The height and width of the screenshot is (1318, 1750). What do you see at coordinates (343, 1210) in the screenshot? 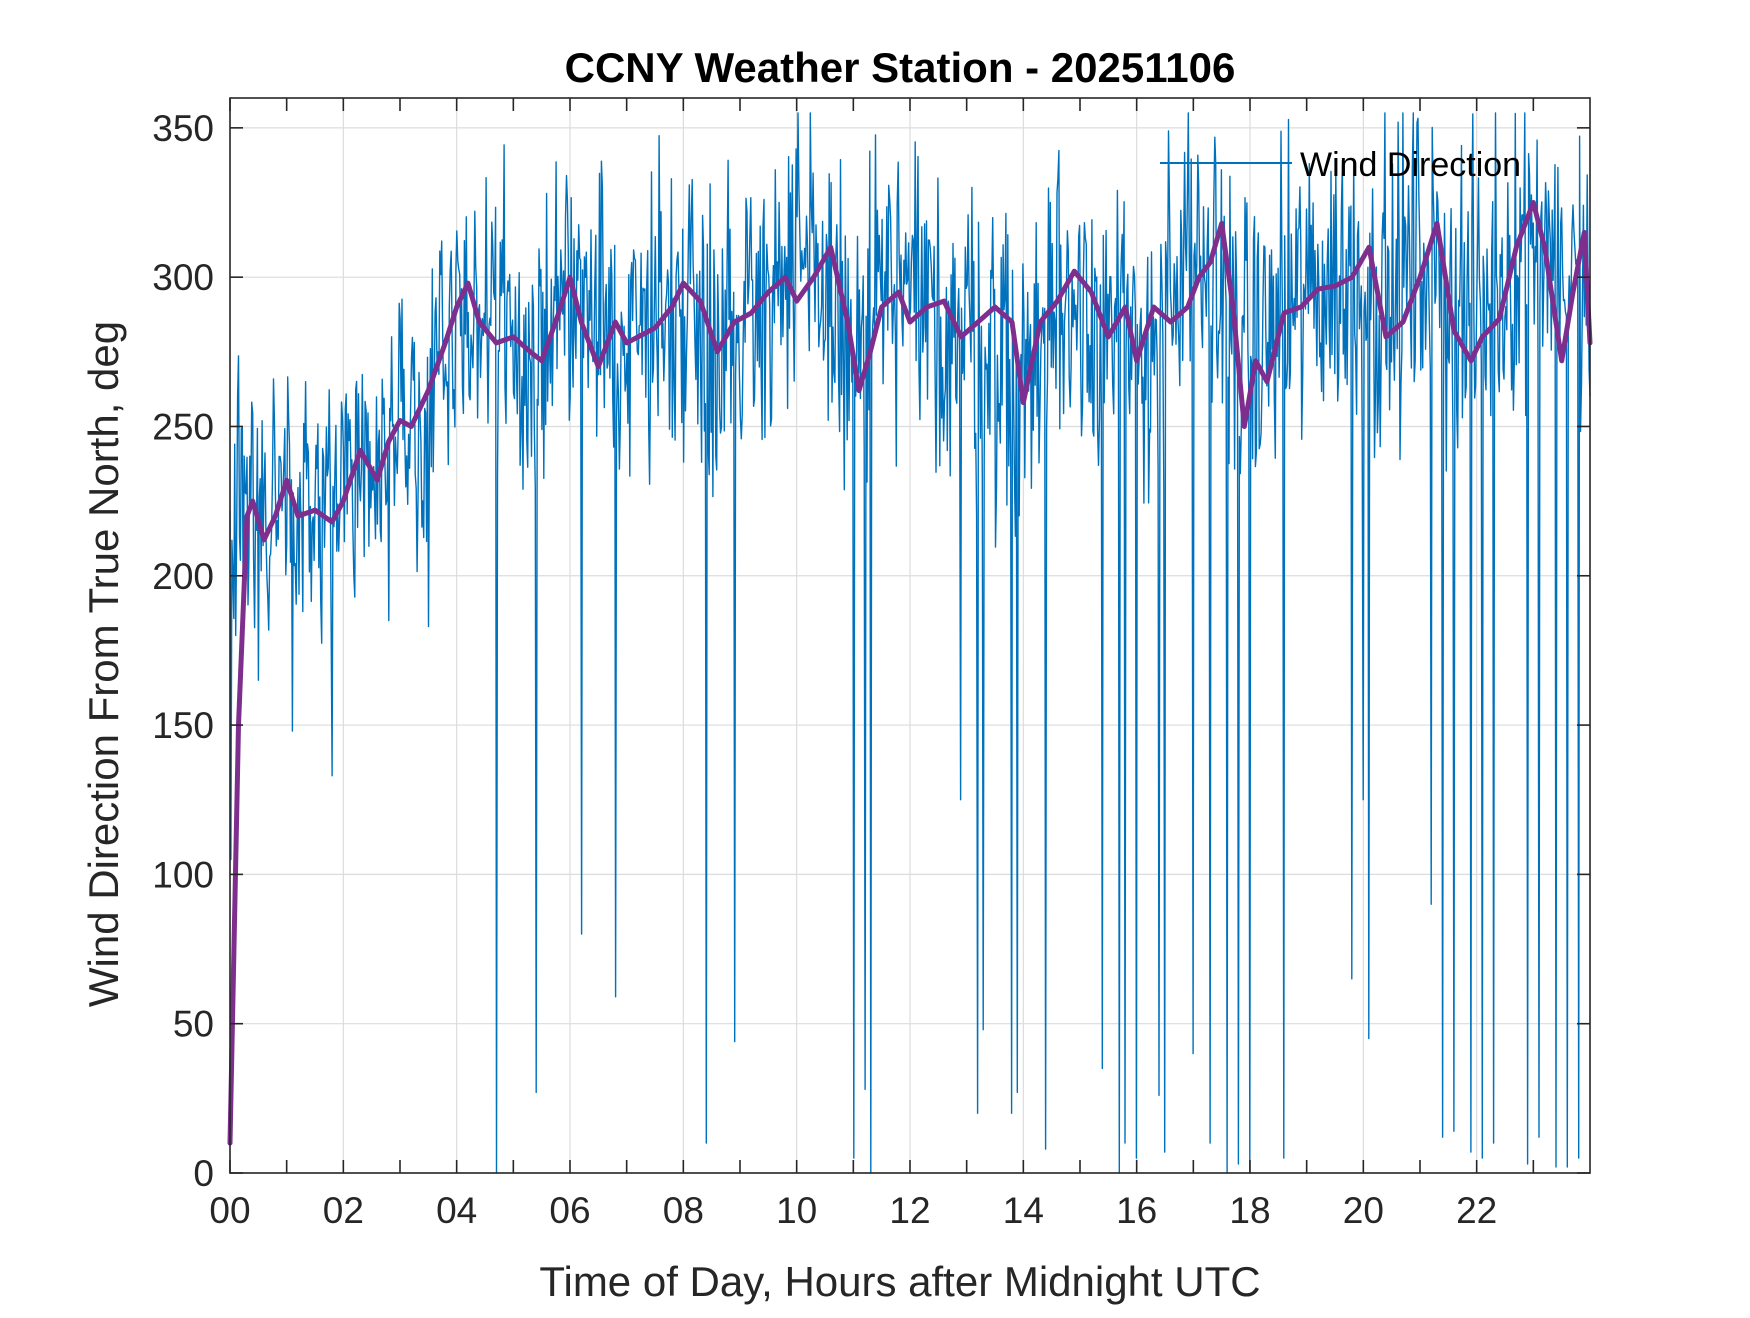
I see `x-tick-label: 02` at bounding box center [343, 1210].